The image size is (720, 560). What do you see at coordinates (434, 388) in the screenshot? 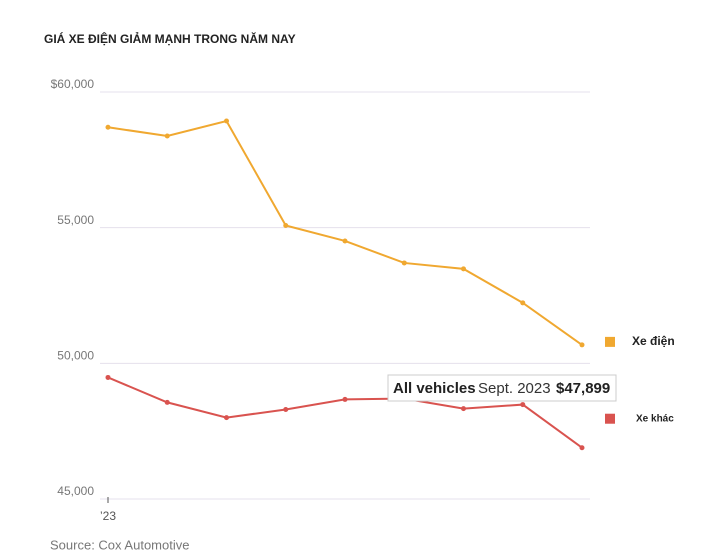
I see `annotation-label: All vehicles` at bounding box center [434, 388].